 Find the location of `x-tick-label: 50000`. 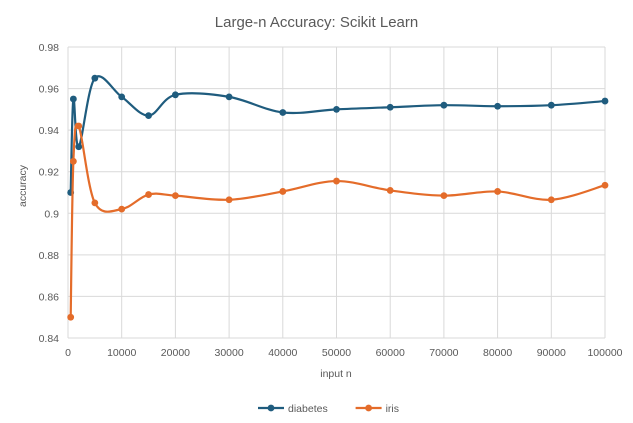

x-tick-label: 50000 is located at coordinates (336, 353).